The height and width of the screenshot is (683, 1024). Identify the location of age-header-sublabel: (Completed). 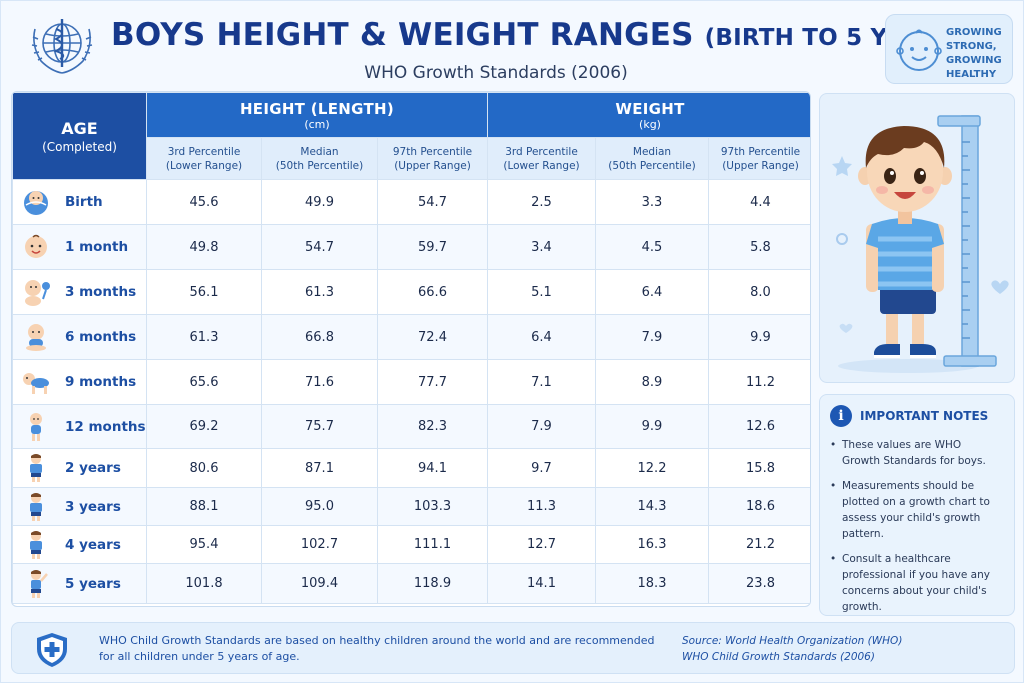
(79, 146).